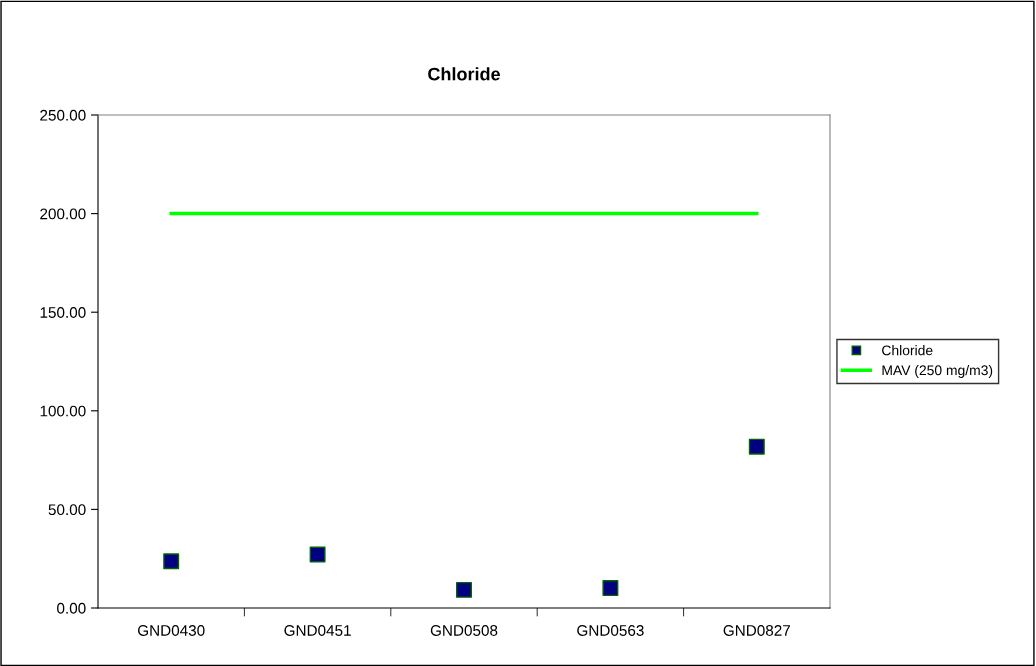  What do you see at coordinates (63, 214) in the screenshot?
I see `y-tick-label: 200.00` at bounding box center [63, 214].